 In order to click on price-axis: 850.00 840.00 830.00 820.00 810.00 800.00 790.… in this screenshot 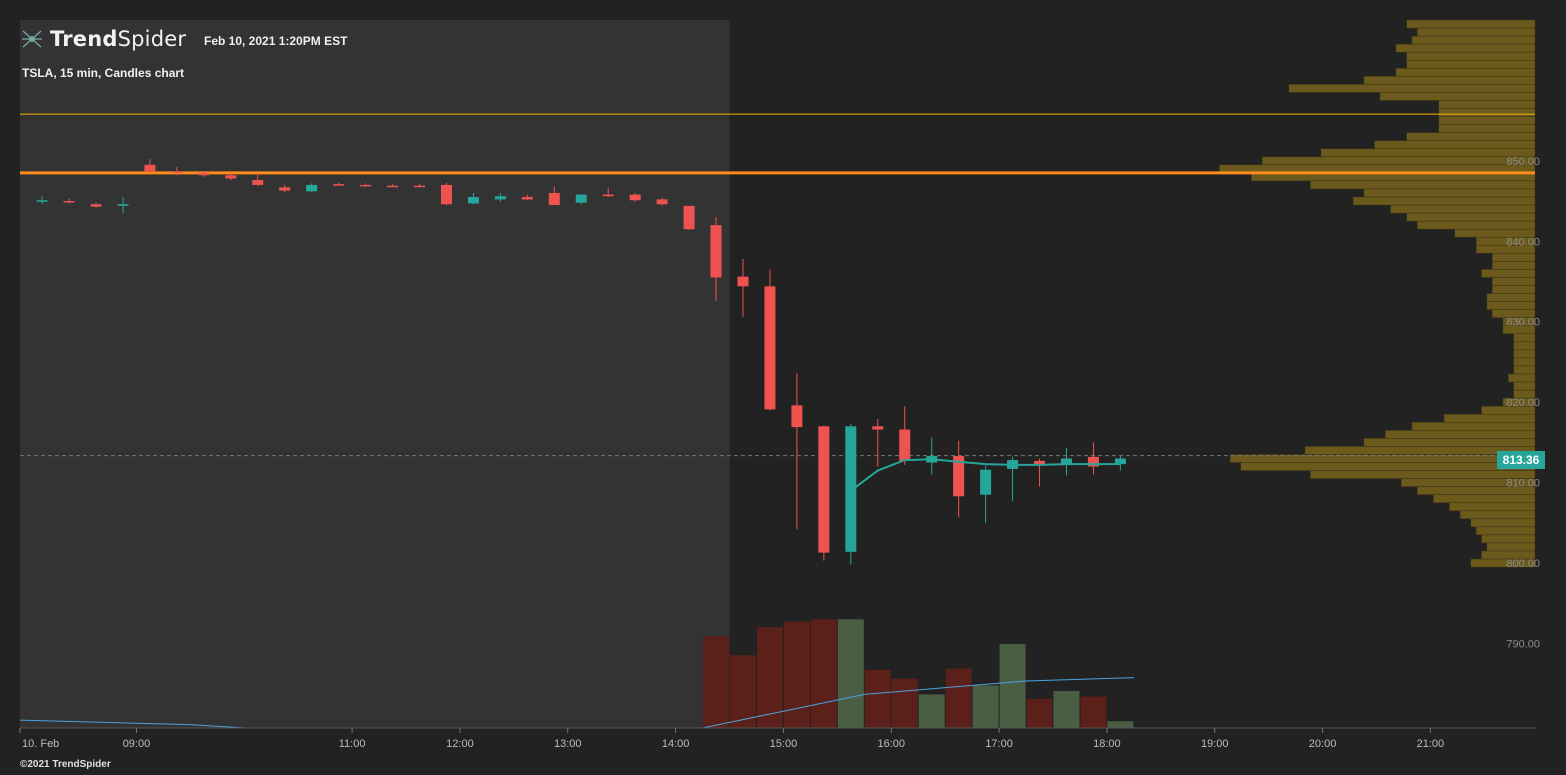, I will do `click(1523, 403)`.